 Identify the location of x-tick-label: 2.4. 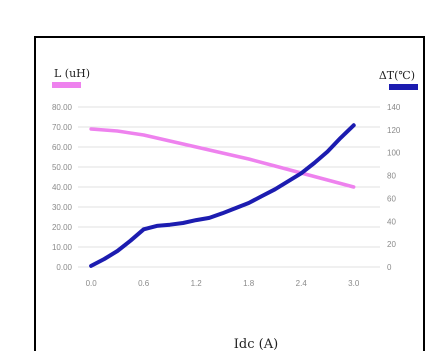
(302, 283).